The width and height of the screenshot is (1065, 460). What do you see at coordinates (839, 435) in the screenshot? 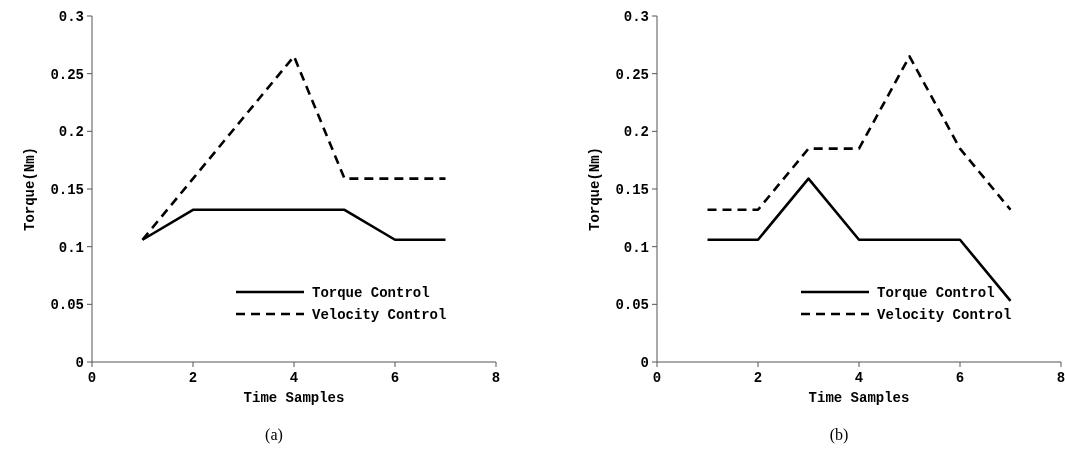
I see `text: (b)` at bounding box center [839, 435].